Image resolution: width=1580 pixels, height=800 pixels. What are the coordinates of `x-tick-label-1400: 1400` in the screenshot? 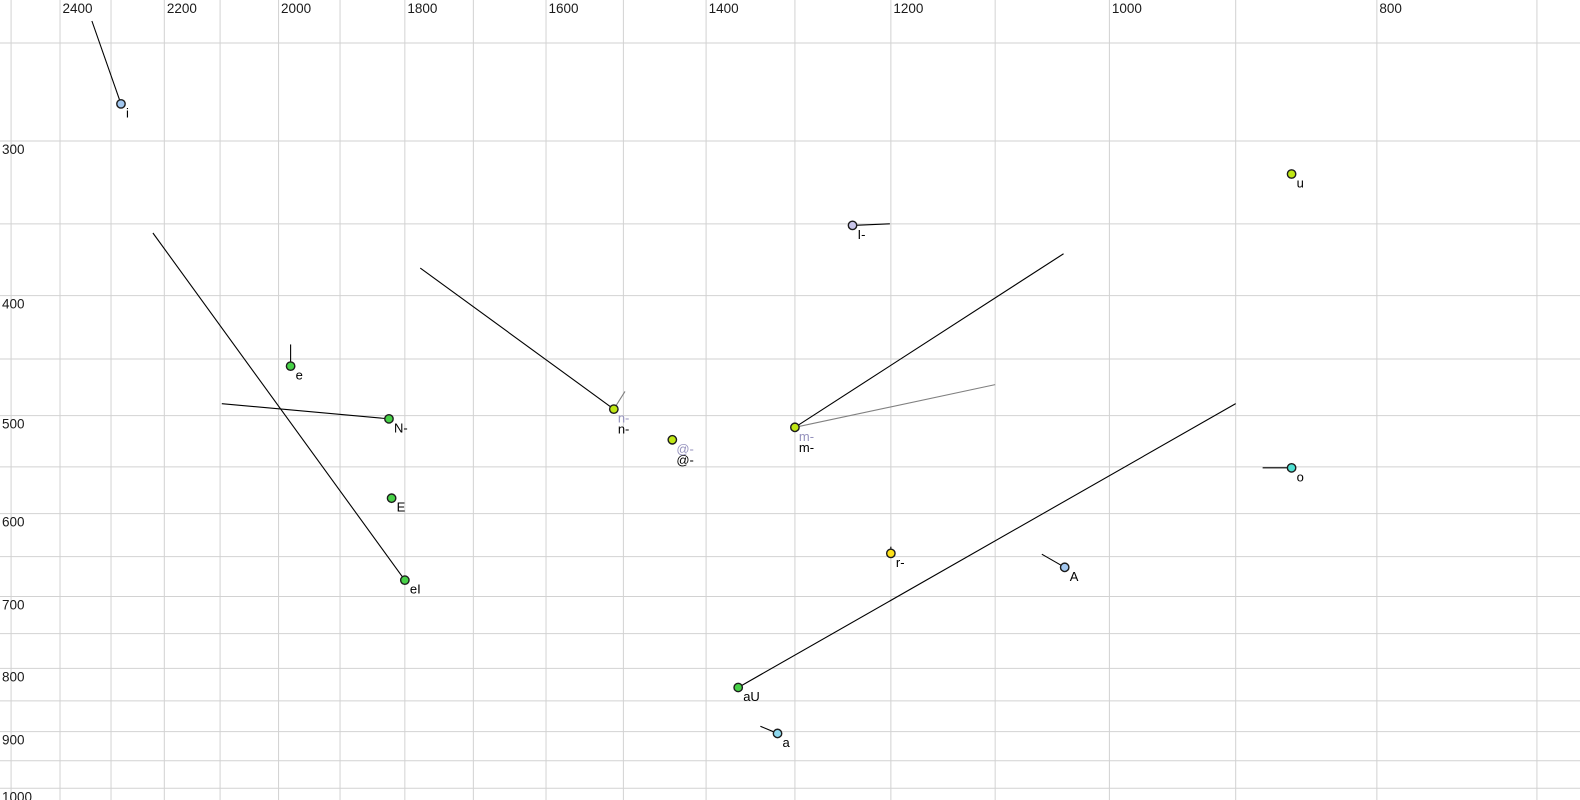 It's located at (724, 8).